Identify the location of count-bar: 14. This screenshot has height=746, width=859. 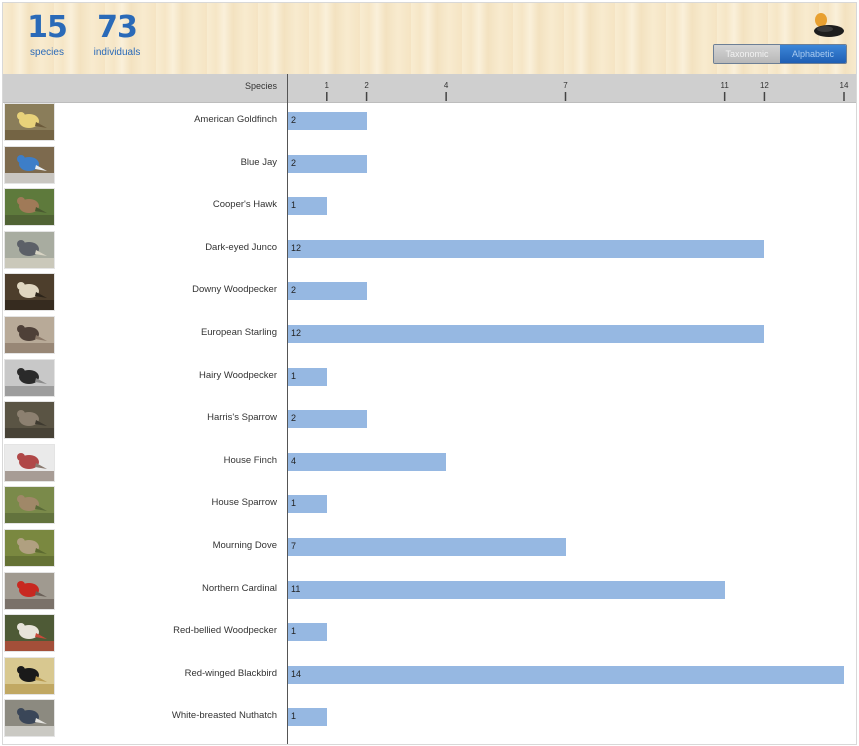
(565, 674).